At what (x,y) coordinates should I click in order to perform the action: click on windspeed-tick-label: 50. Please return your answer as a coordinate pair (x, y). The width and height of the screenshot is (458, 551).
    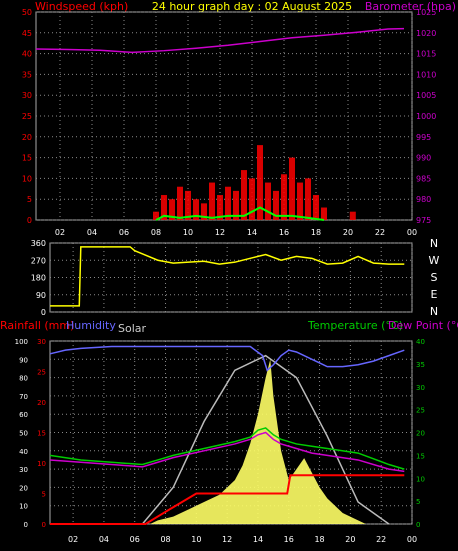
    Looking at the image, I should click on (27, 12).